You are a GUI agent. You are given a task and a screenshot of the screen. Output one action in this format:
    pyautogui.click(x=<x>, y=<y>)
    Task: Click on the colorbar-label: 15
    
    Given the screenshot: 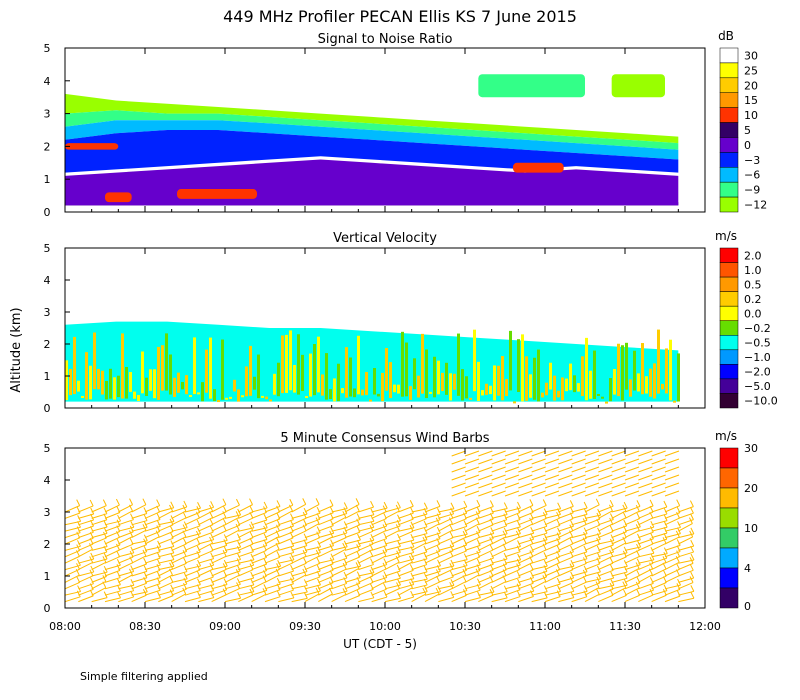 What is the action you would take?
    pyautogui.click(x=751, y=100)
    